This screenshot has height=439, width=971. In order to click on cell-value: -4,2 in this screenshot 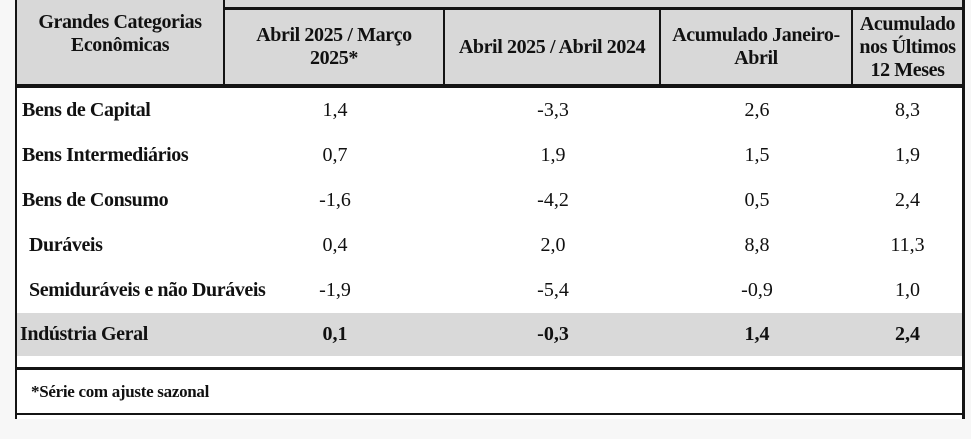, I will do `click(553, 200)`.